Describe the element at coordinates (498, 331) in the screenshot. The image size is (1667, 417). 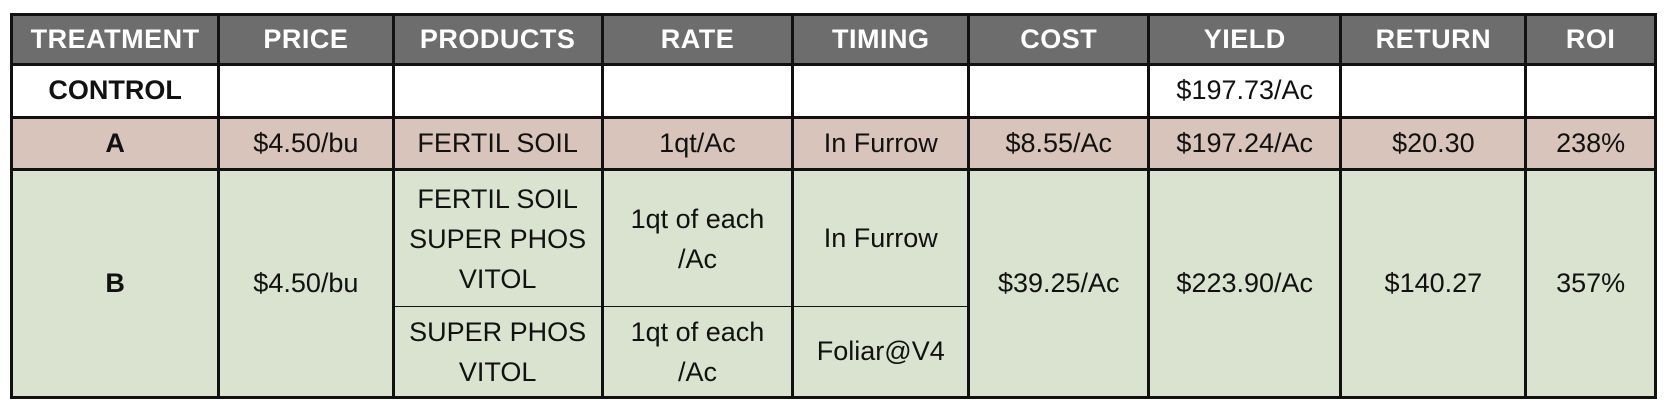
I see `b-app2-product: SUPER PHOS` at that location.